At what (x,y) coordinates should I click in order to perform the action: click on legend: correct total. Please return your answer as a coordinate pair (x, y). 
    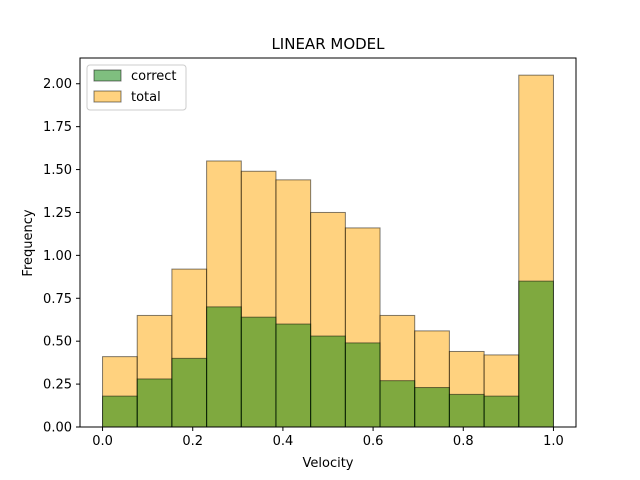
    Looking at the image, I should click on (136, 87).